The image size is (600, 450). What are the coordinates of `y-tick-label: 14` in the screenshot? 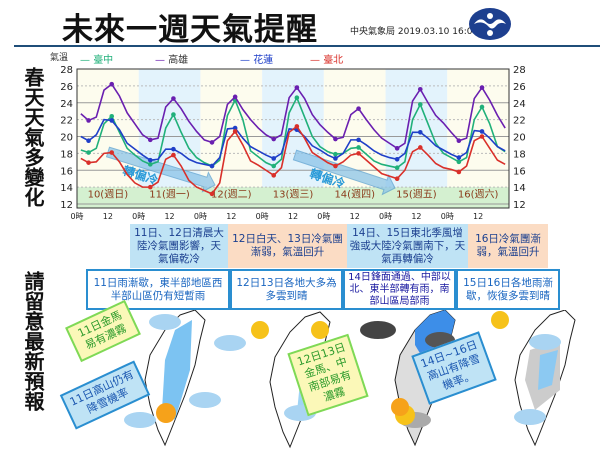 It's located at (66, 188).